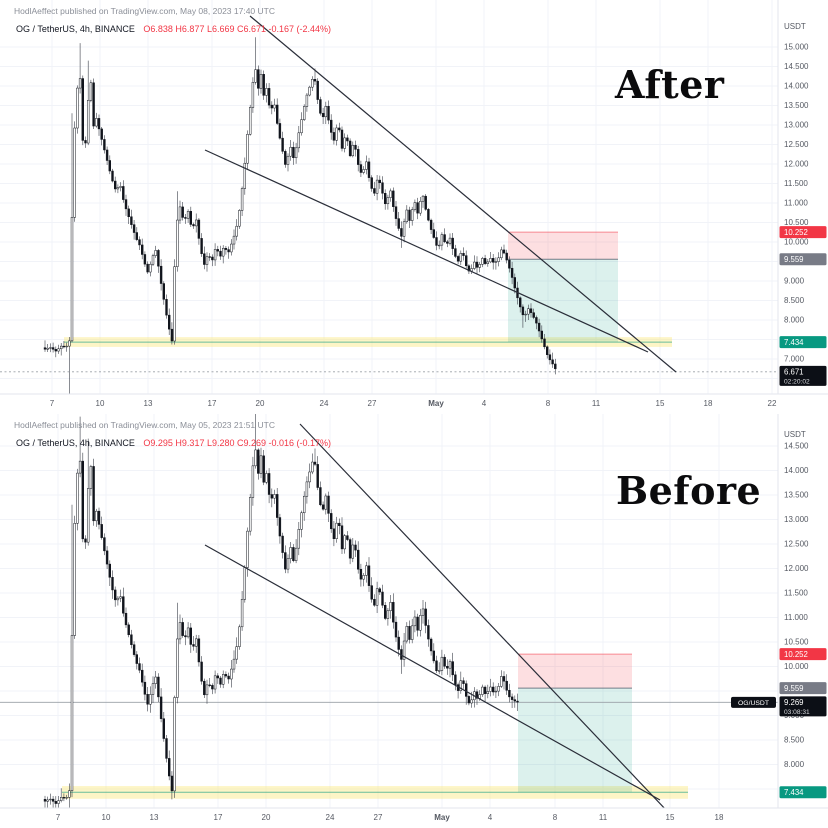  What do you see at coordinates (575, 740) in the screenshot?
I see `target-zone-teal` at bounding box center [575, 740].